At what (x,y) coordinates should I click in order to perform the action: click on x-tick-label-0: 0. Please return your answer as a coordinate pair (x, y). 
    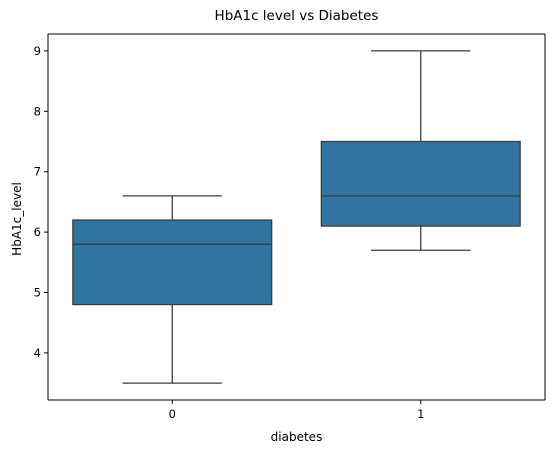
    Looking at the image, I should click on (172, 414).